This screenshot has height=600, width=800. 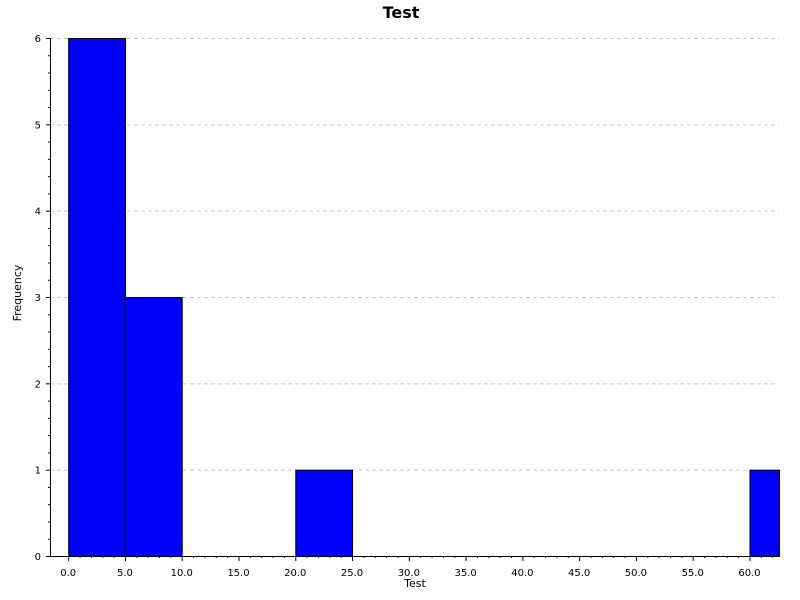 I want to click on x-tick-label: 5.0, so click(x=125, y=573).